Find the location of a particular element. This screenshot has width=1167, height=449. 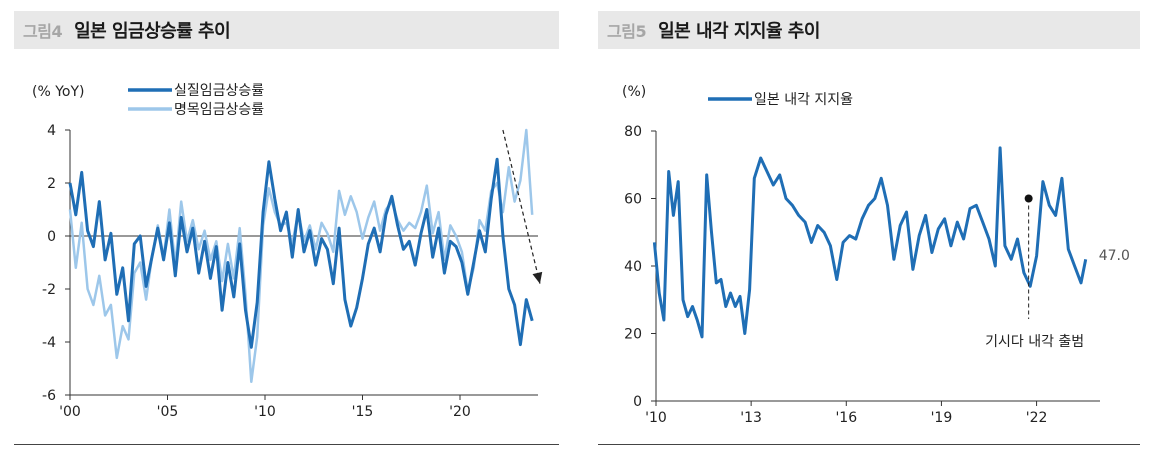

figure-5-title: 일본 내각 지지율 추이 is located at coordinates (739, 31).